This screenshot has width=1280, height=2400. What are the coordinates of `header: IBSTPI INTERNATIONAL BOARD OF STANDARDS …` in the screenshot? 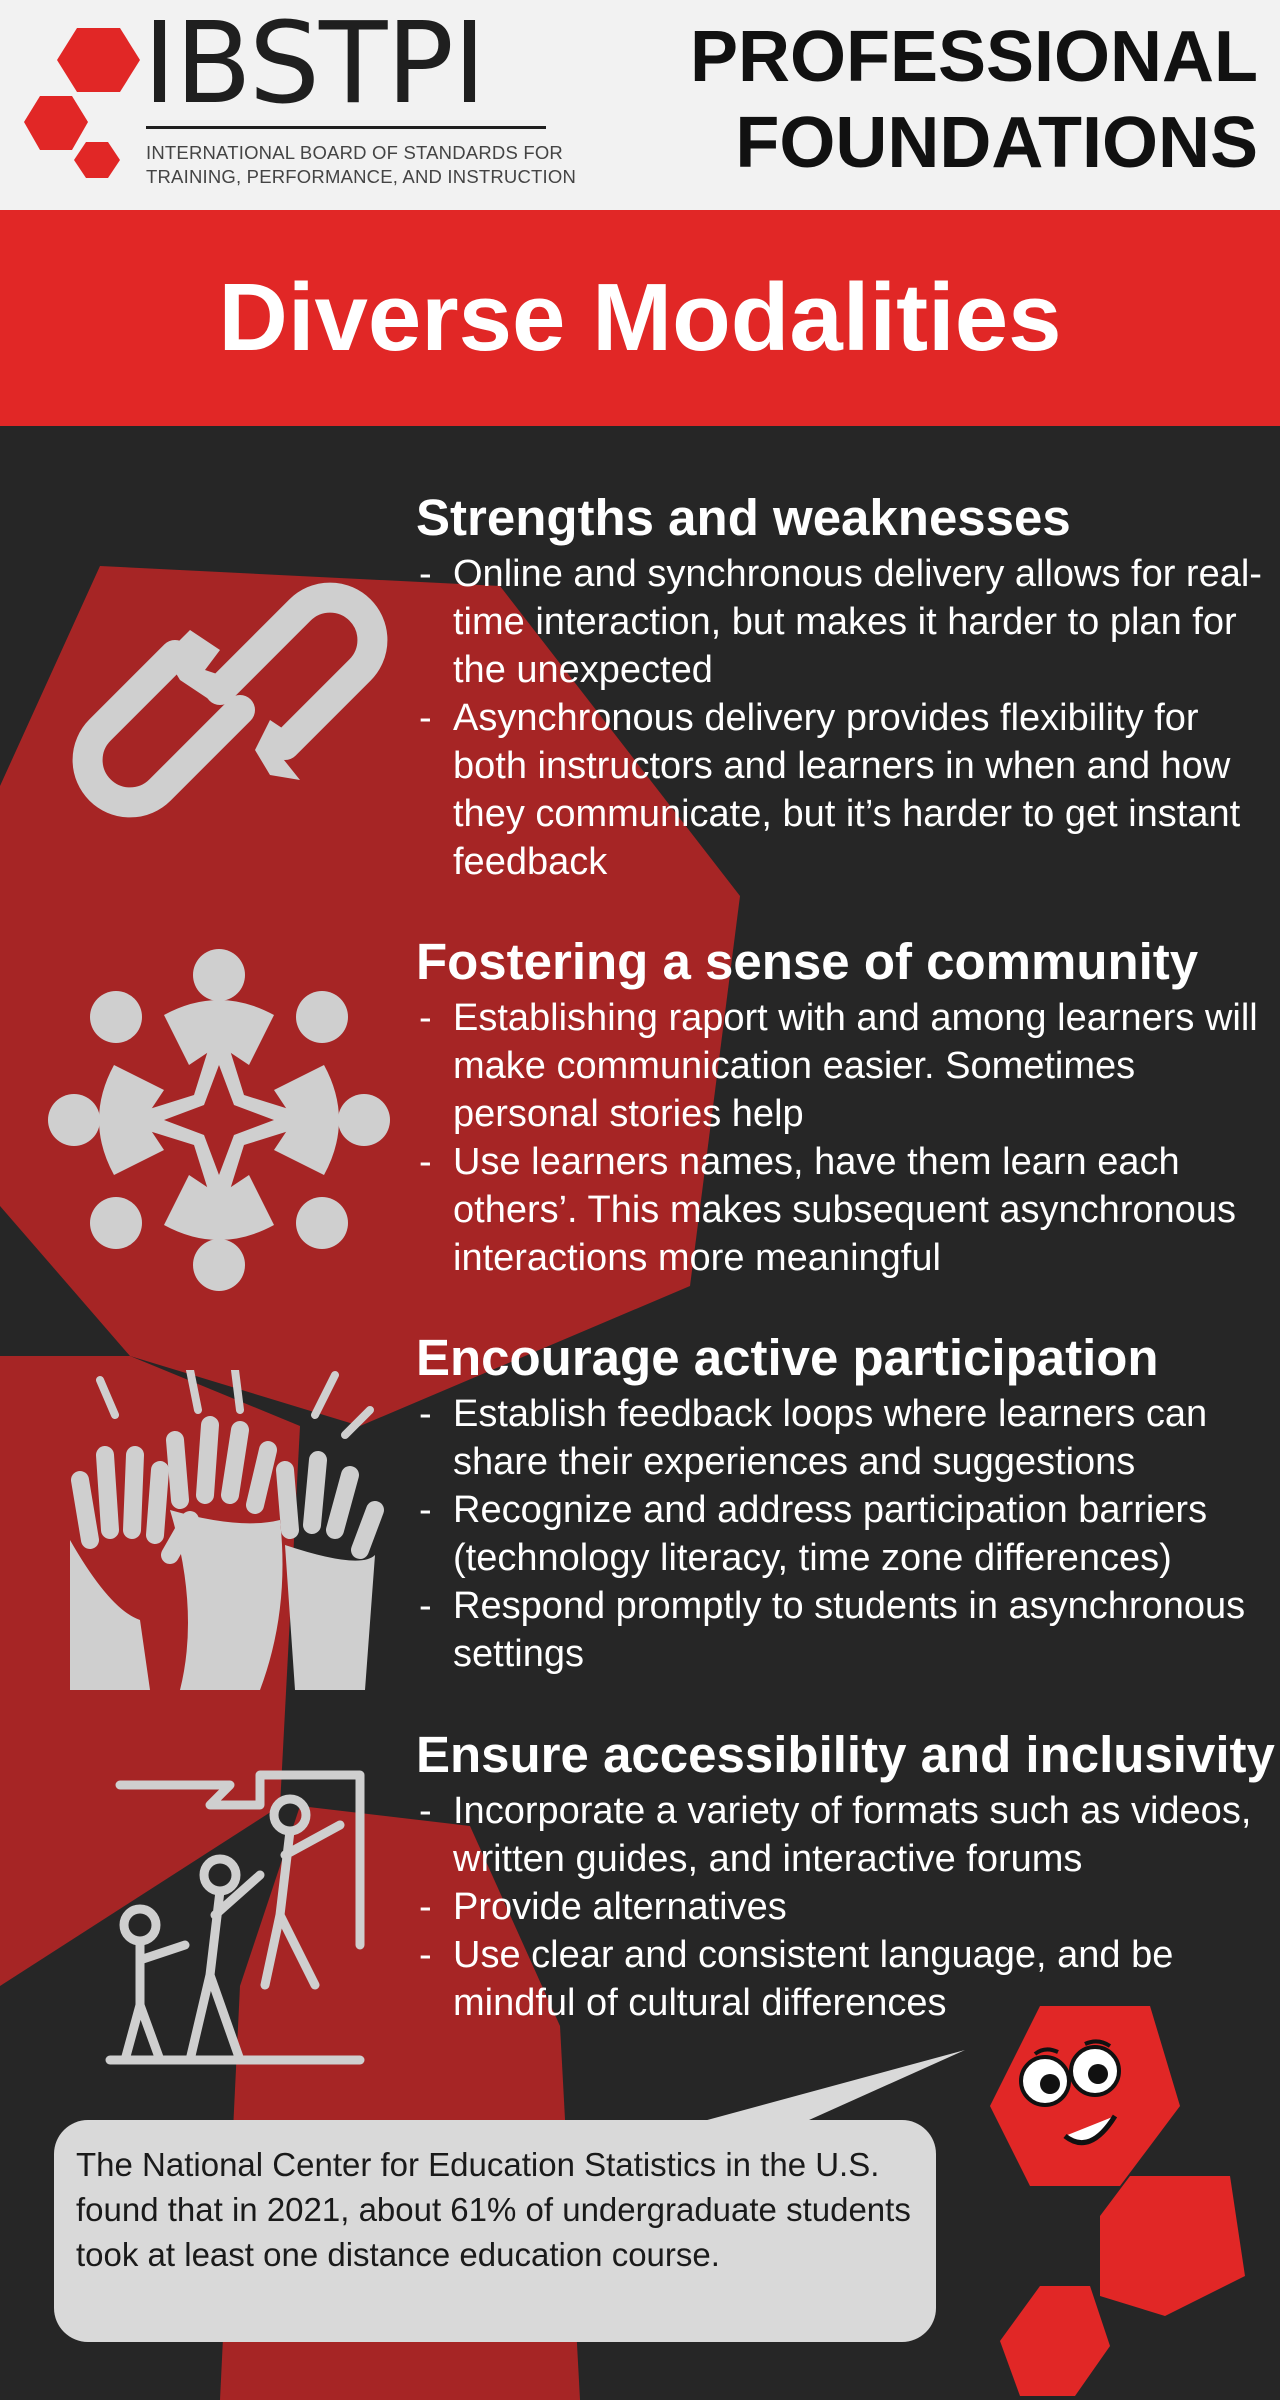 It's located at (640, 105).